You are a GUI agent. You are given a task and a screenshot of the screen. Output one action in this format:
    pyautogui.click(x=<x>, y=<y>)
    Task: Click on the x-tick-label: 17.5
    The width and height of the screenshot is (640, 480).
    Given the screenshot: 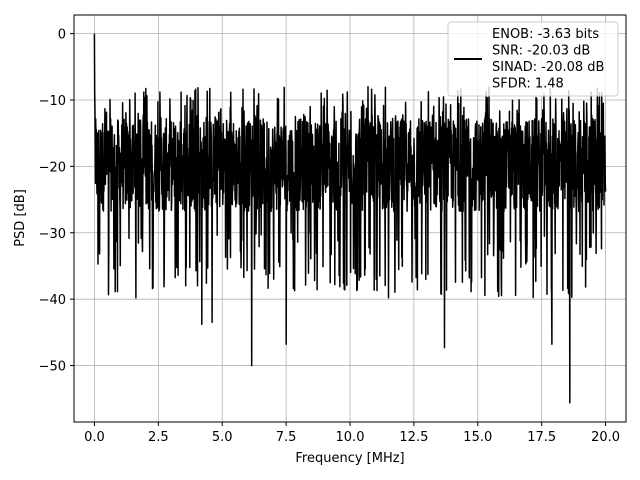 What is the action you would take?
    pyautogui.click(x=541, y=437)
    